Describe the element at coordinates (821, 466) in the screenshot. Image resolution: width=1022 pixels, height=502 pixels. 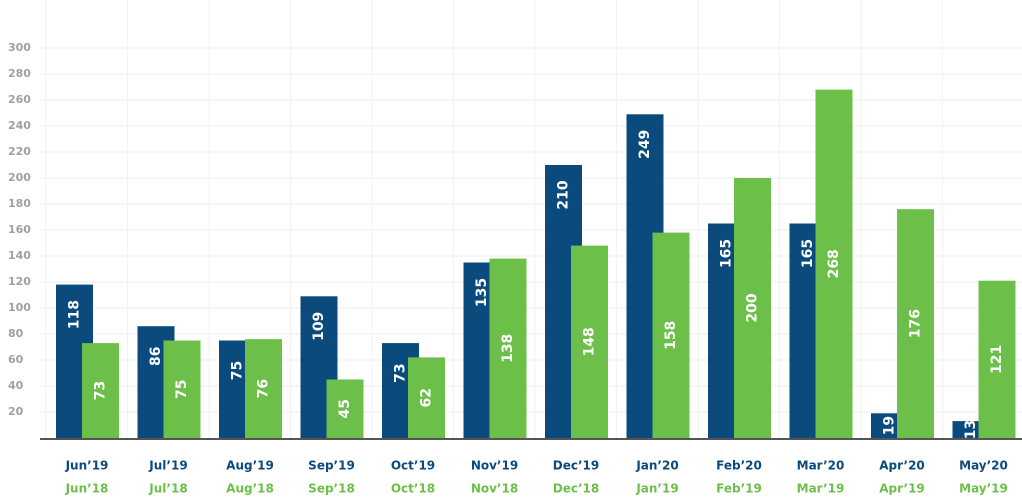
I see `x-tick-label: Mar’20` at that location.